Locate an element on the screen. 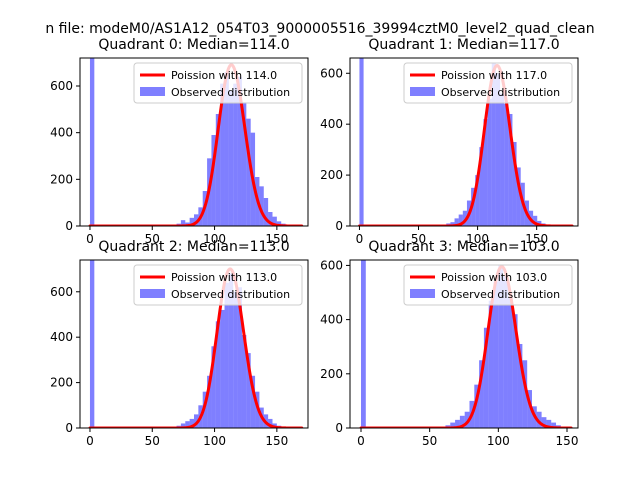 The image size is (640, 485). subplot-title: Quadrant 0: Median=114.0 is located at coordinates (193, 45).